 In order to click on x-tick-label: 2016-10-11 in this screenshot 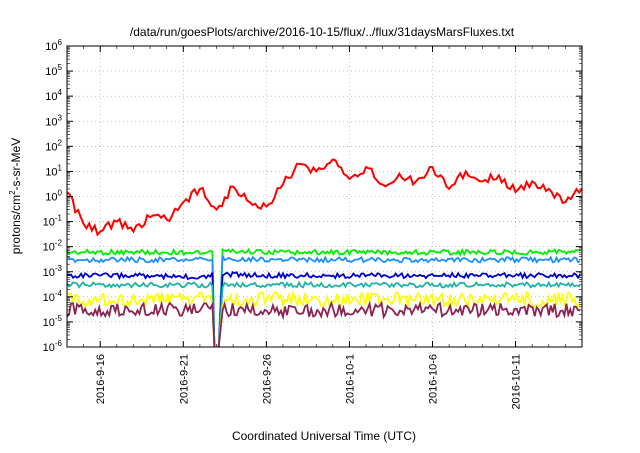, I will do `click(517, 381)`.